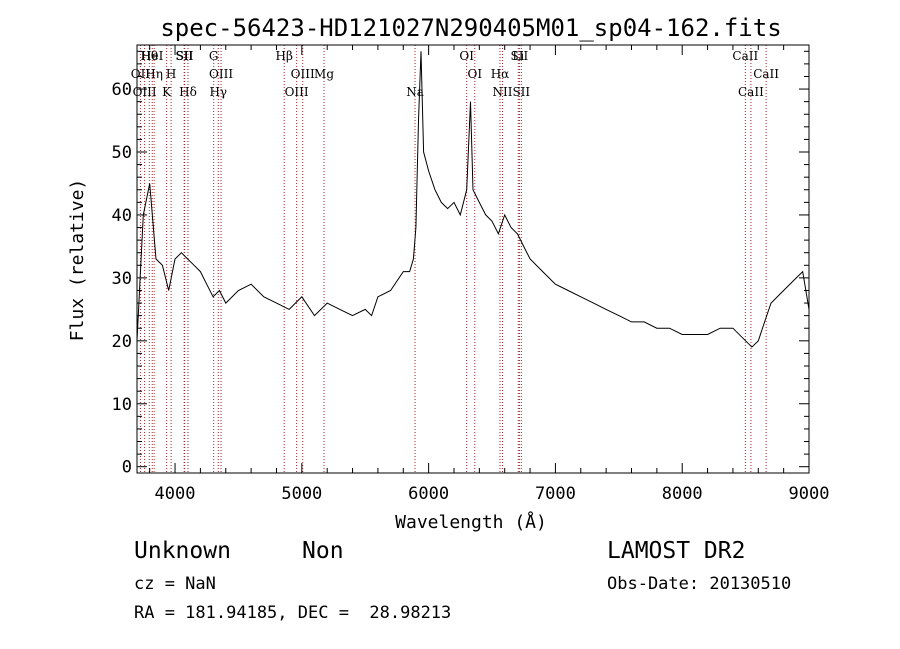 Image resolution: width=900 pixels, height=649 pixels. What do you see at coordinates (676, 551) in the screenshot?
I see `survey-name: LAMOST DR2` at bounding box center [676, 551].